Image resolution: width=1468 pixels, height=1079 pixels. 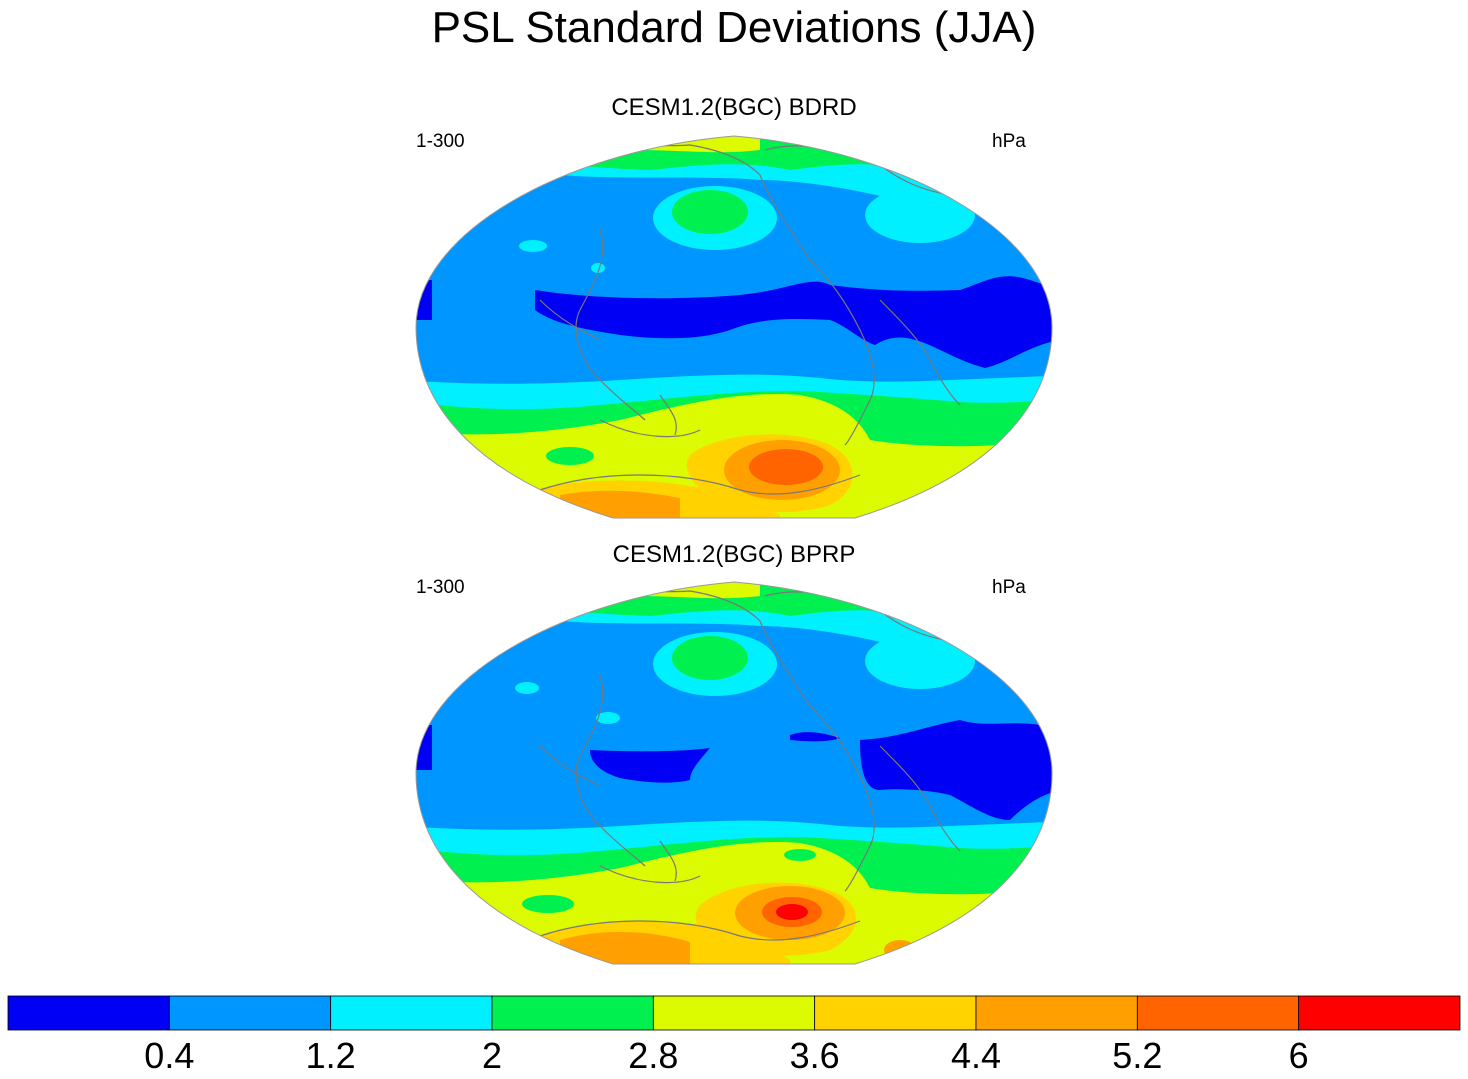 What do you see at coordinates (1137, 1055) in the screenshot?
I see `colorbar-tick-label: 5.2` at bounding box center [1137, 1055].